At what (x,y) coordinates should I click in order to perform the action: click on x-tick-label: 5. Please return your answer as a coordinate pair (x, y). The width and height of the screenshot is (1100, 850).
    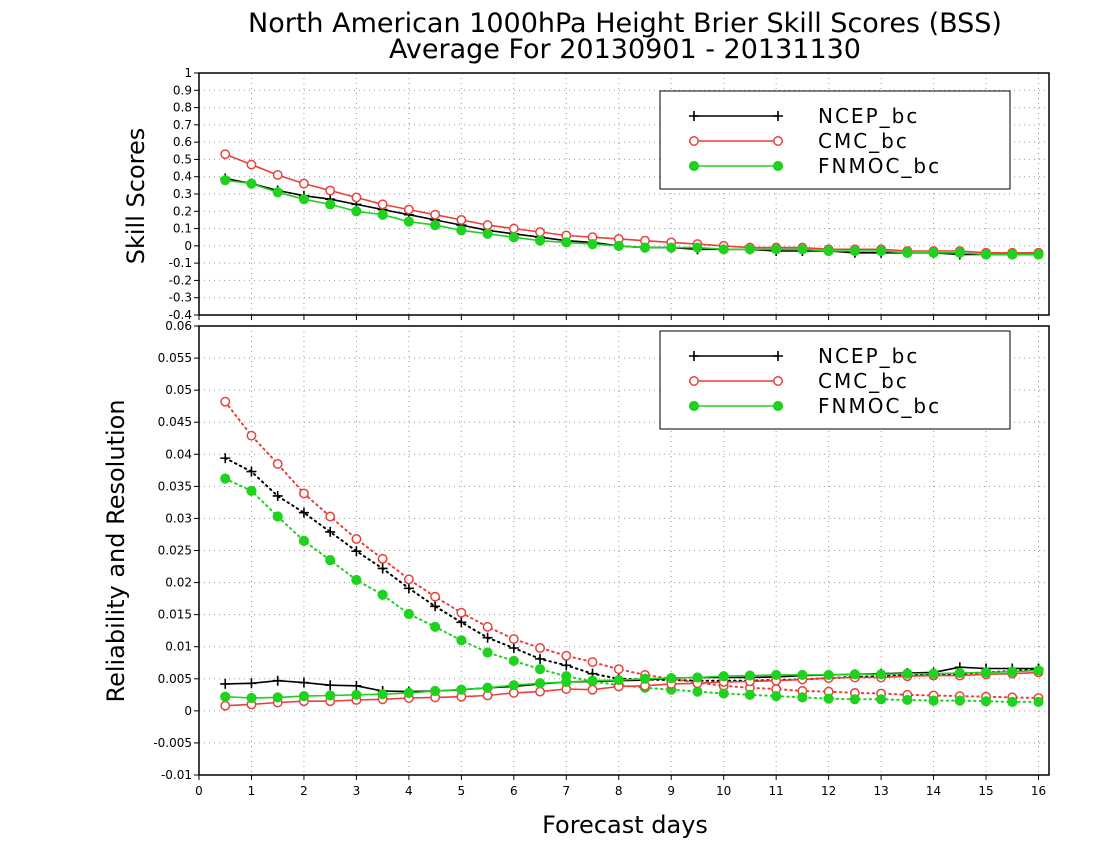
    Looking at the image, I should click on (462, 791).